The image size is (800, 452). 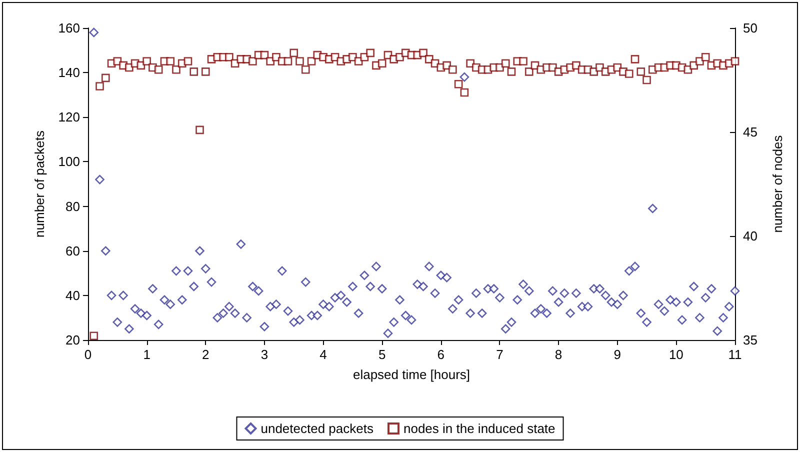 What do you see at coordinates (323, 354) in the screenshot?
I see `x-tick-label: 4` at bounding box center [323, 354].